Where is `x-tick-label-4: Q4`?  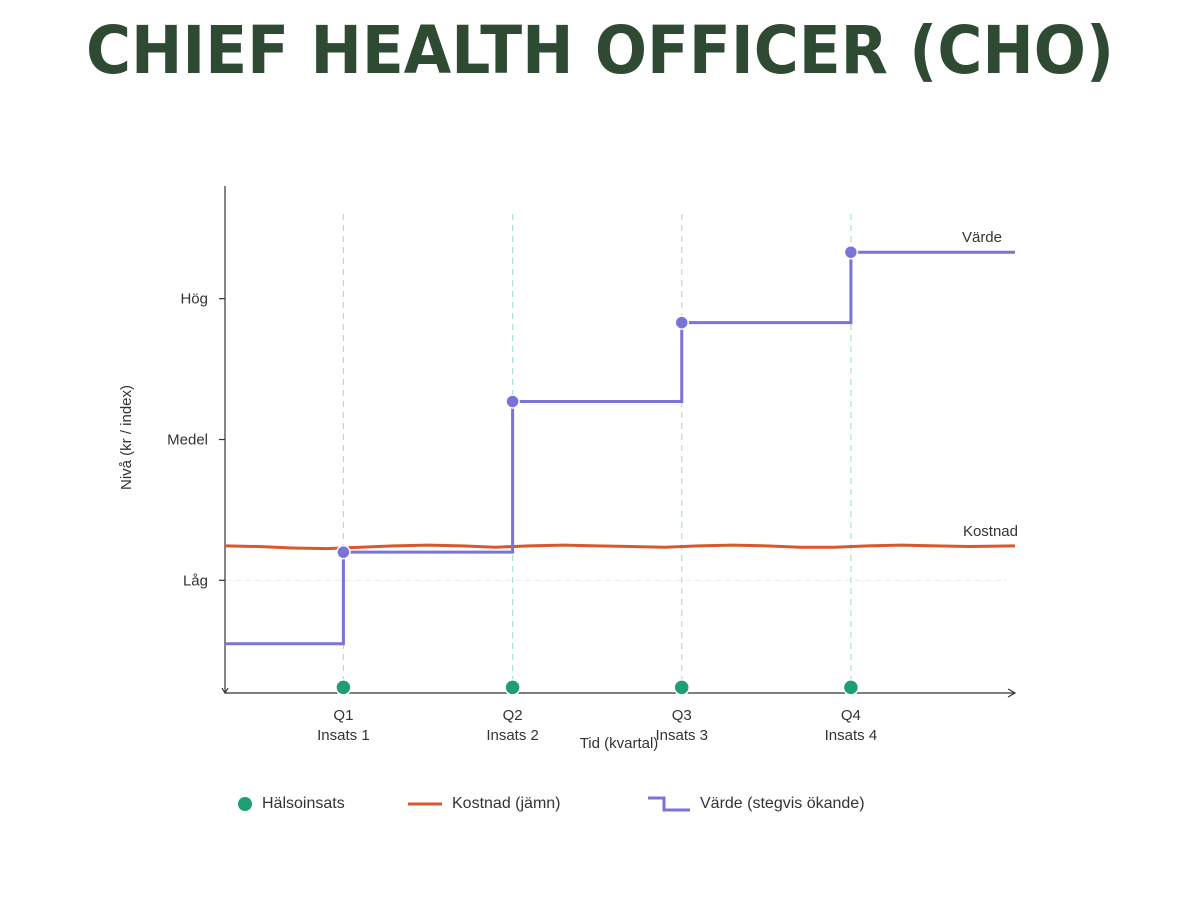
x-tick-label-4: Q4 is located at coordinates (851, 715).